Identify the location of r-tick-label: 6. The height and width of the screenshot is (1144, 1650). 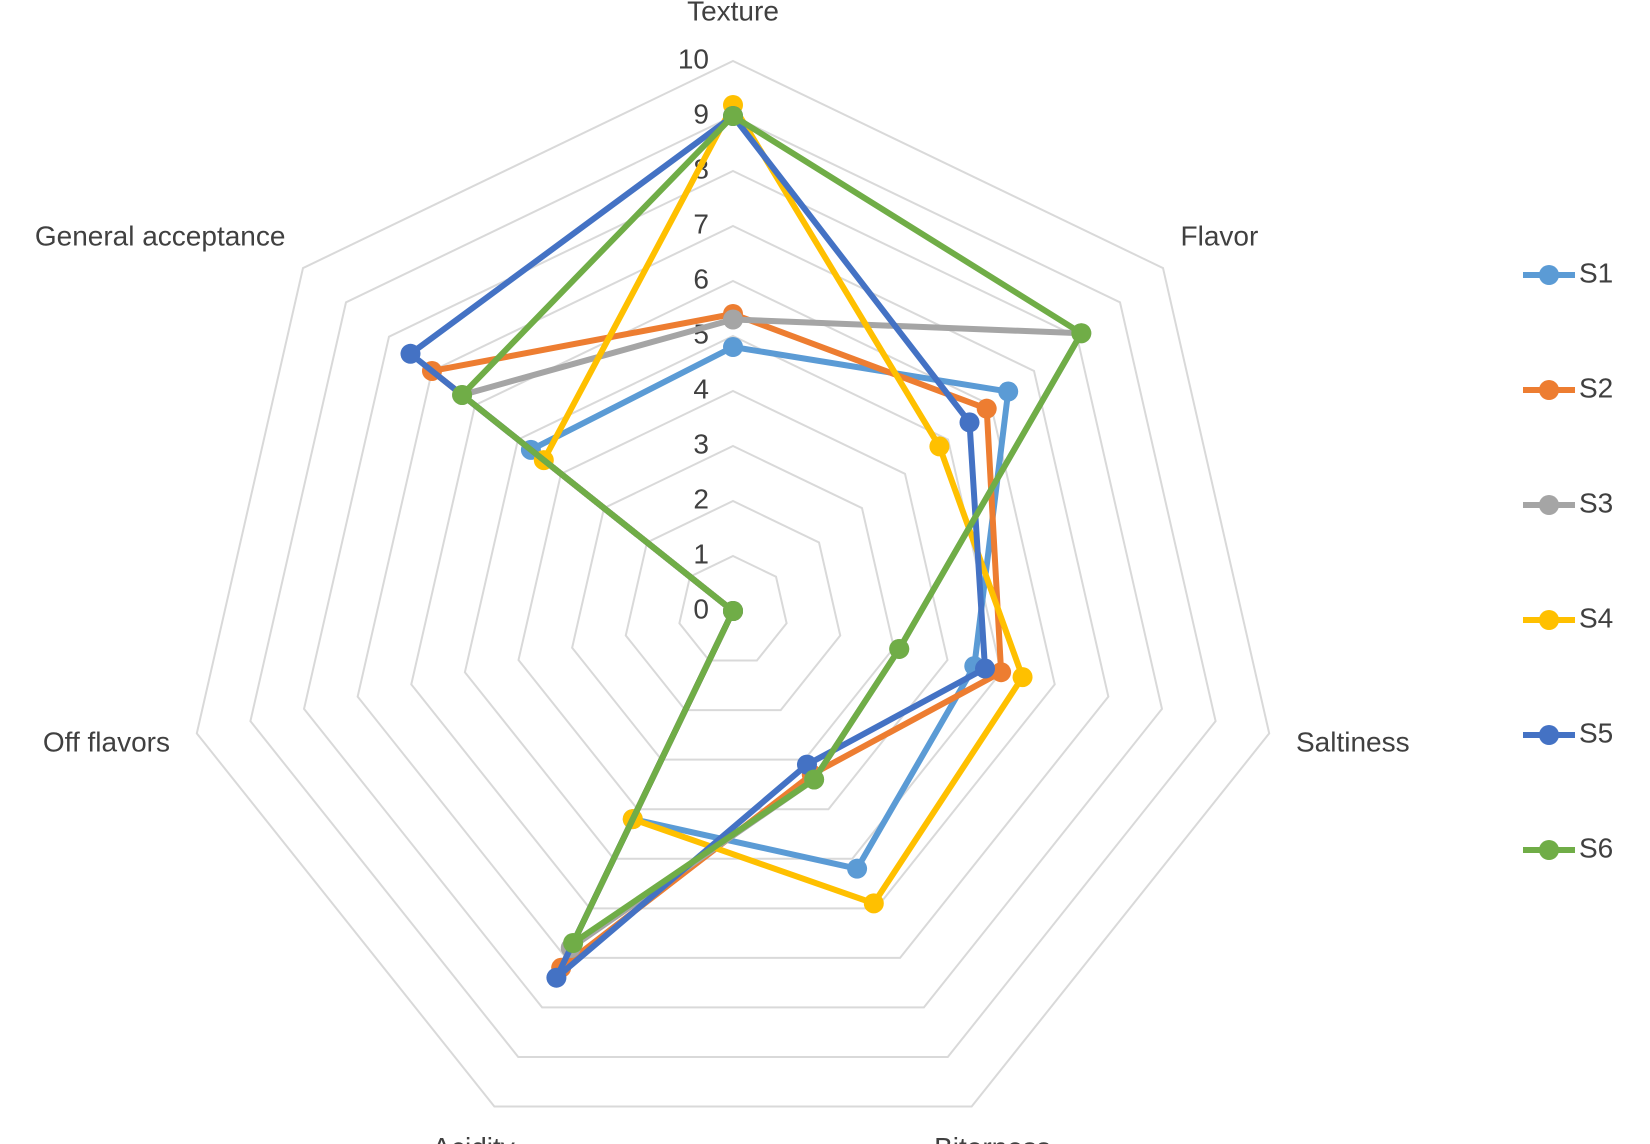
(701, 278).